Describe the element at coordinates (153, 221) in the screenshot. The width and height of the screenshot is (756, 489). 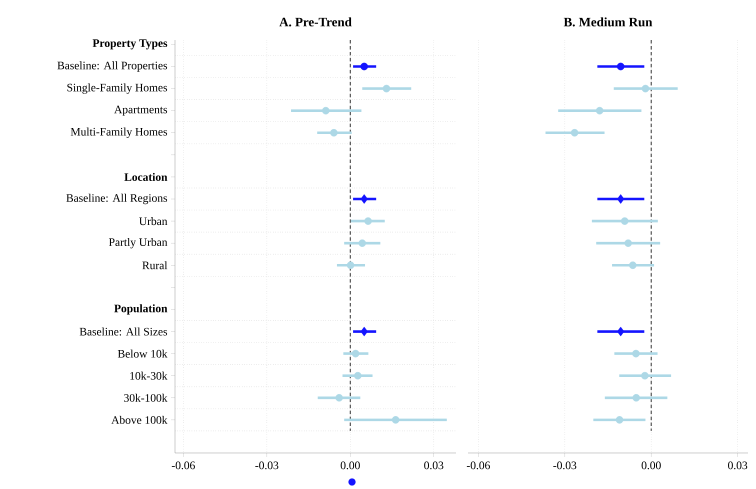
I see `y-tick-label: Urban` at that location.